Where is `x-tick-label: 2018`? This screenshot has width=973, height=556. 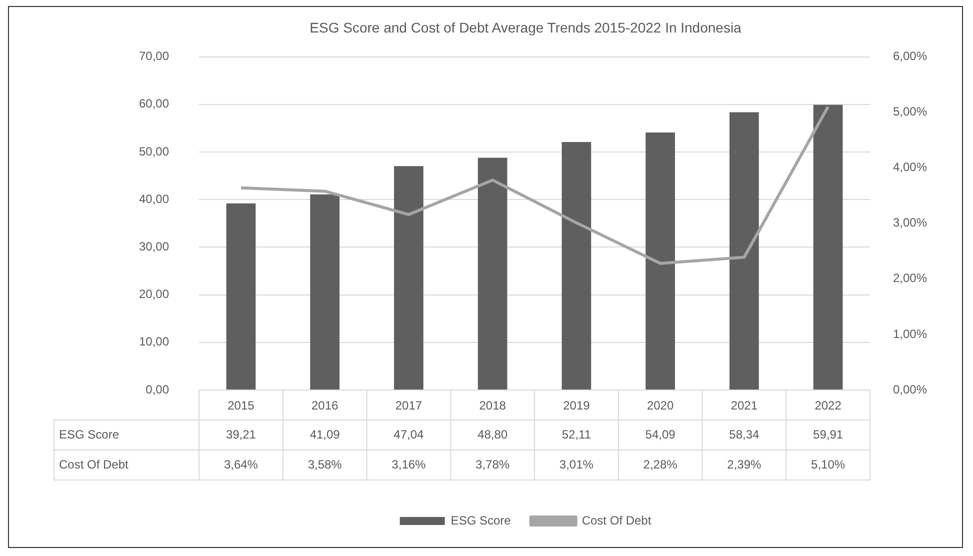
x-tick-label: 2018 is located at coordinates (492, 405).